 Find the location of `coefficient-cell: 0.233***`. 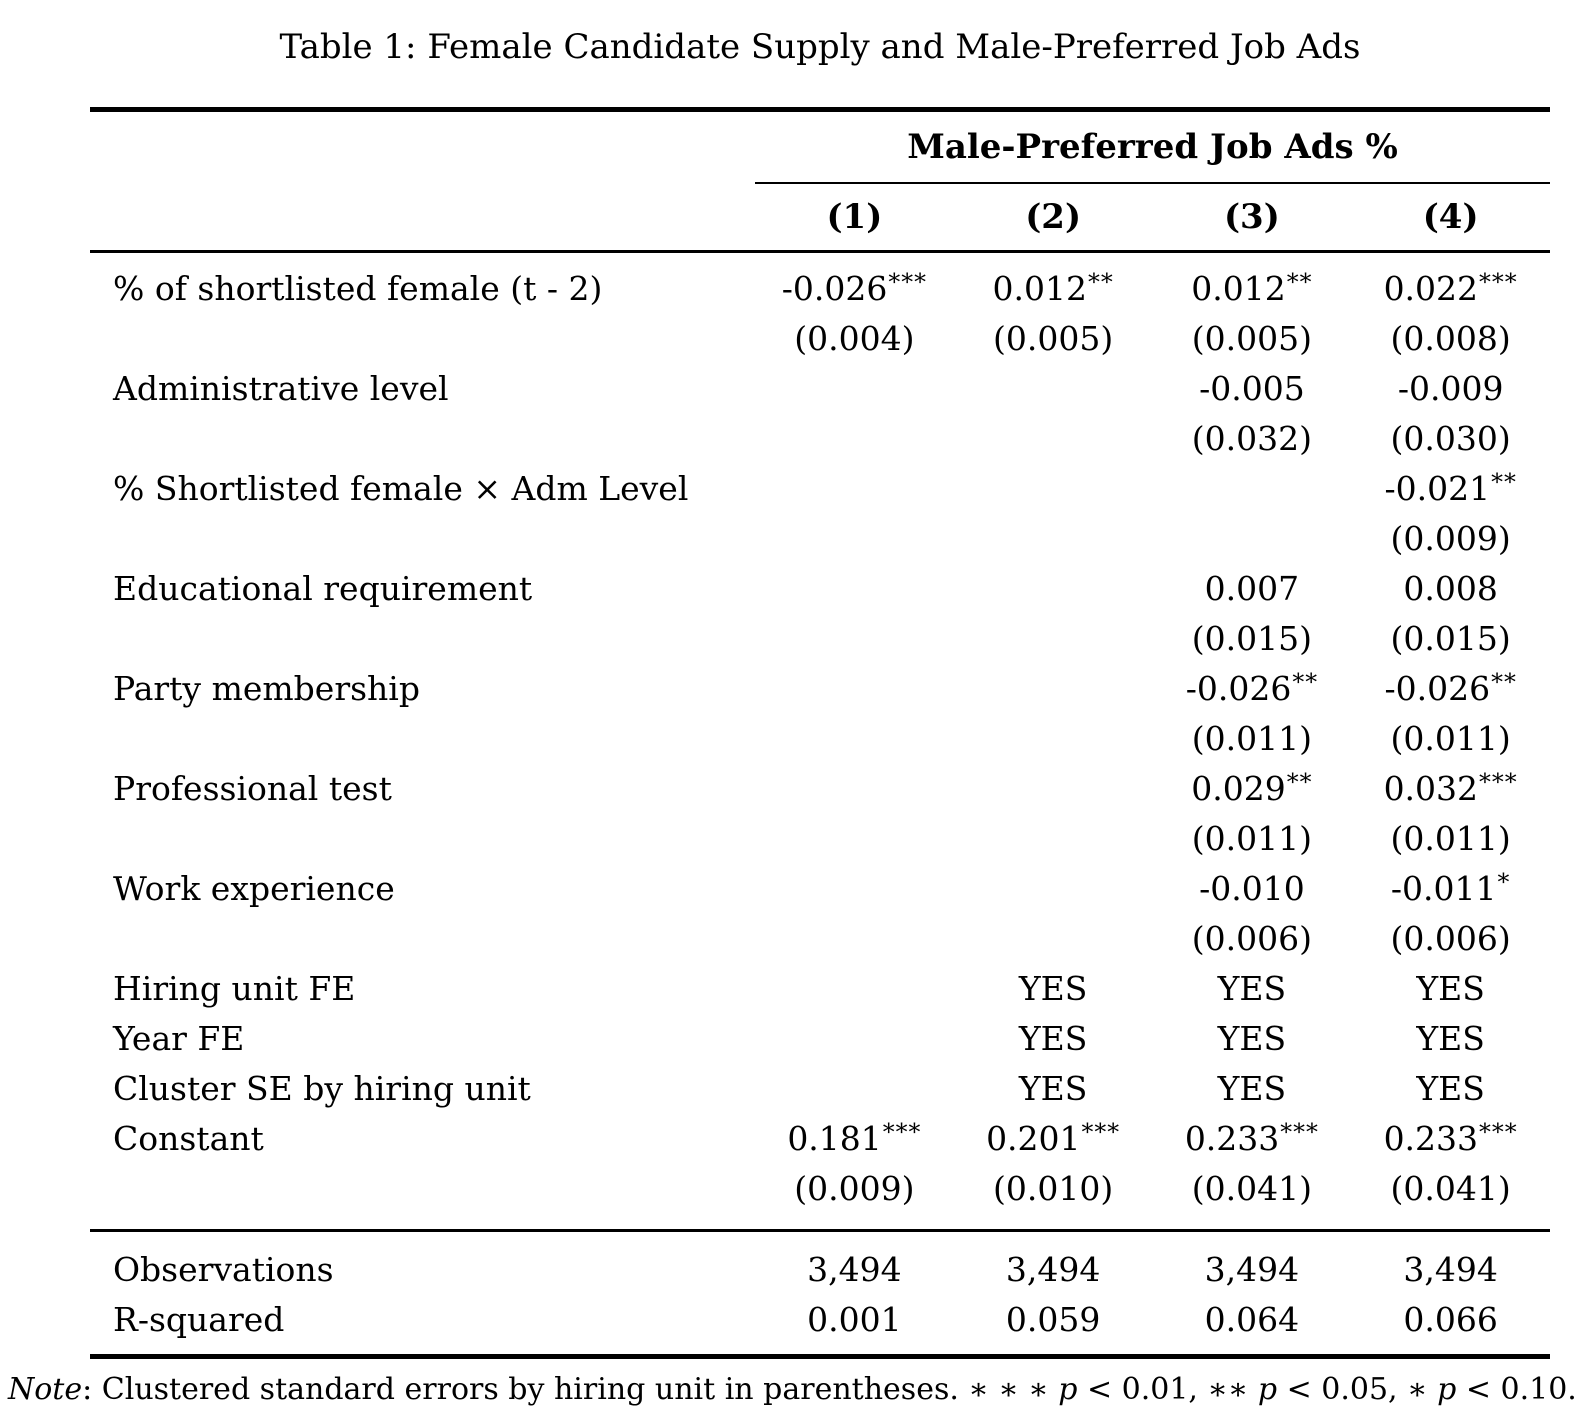

coefficient-cell: 0.233*** is located at coordinates (1450, 1137).